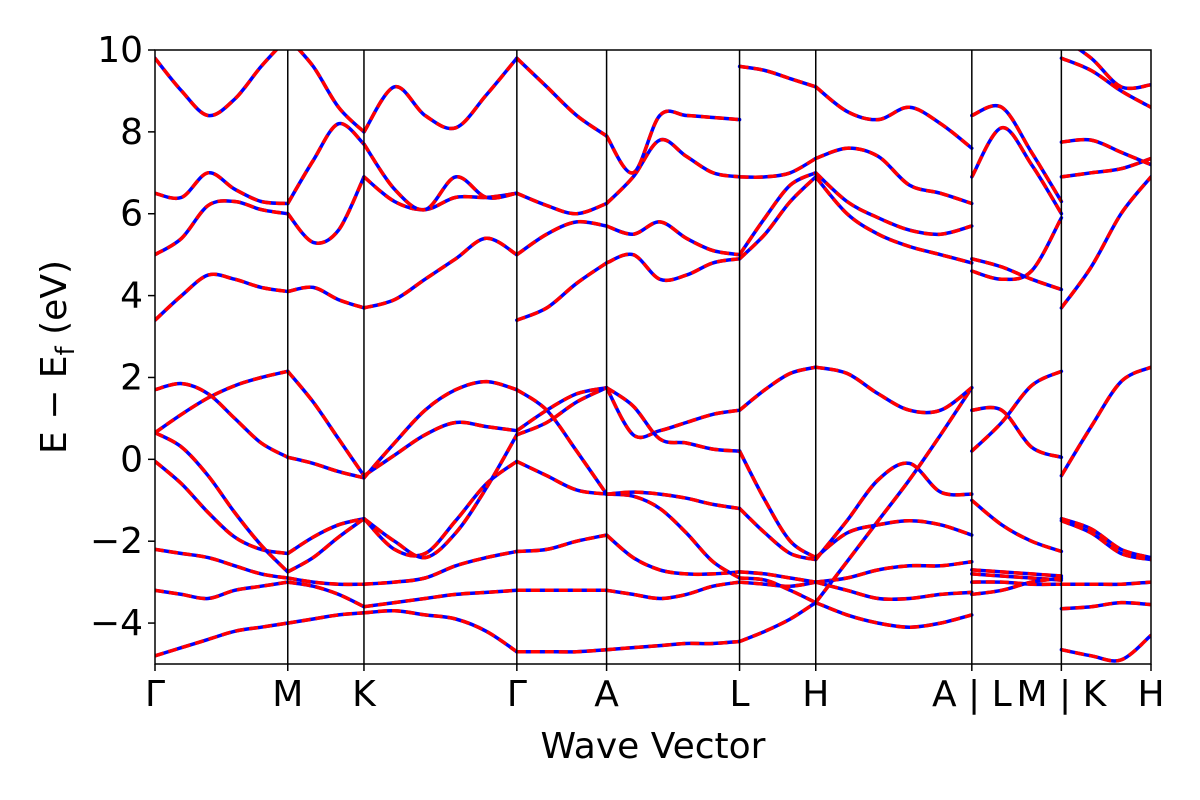 The height and width of the screenshot is (800, 1200). I want to click on y-axis-ticks: 10 8 6 4 2 0 −2 −4, so click(122, 337).